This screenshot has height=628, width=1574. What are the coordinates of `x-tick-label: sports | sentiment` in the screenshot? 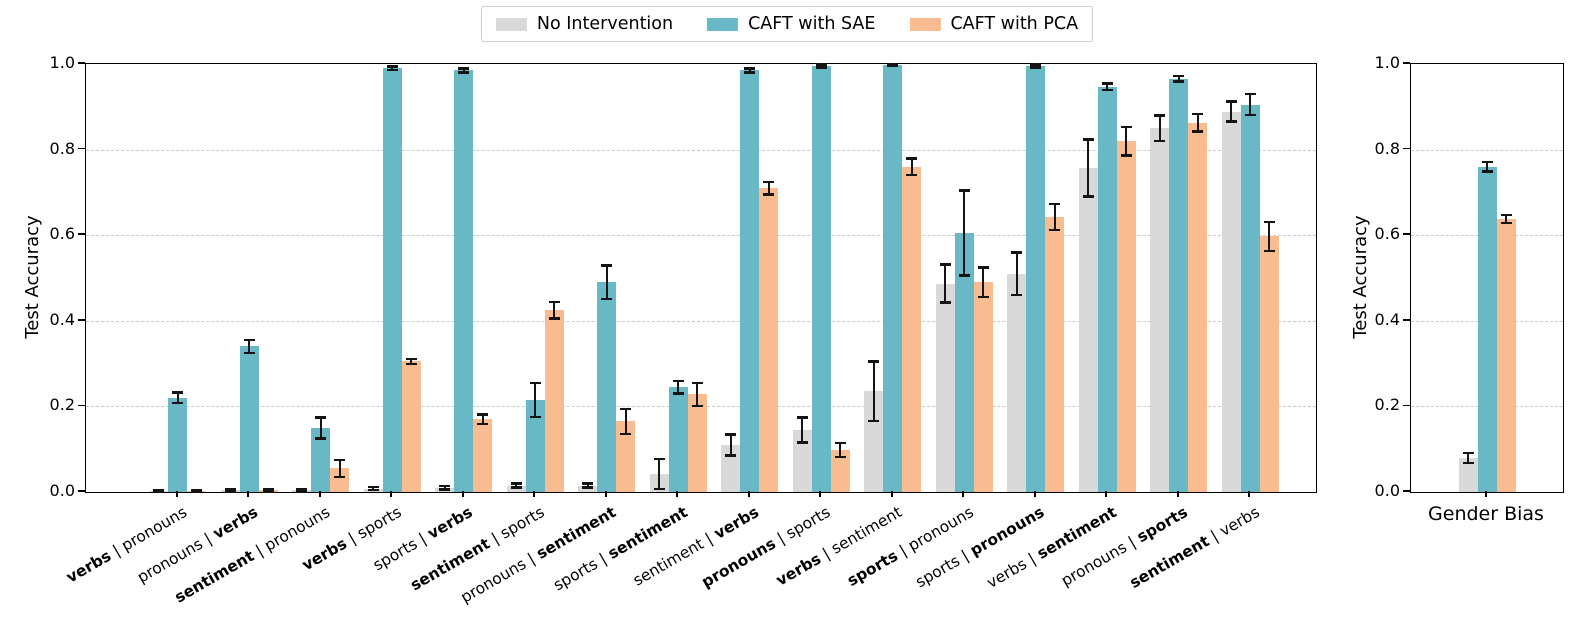 It's located at (620, 549).